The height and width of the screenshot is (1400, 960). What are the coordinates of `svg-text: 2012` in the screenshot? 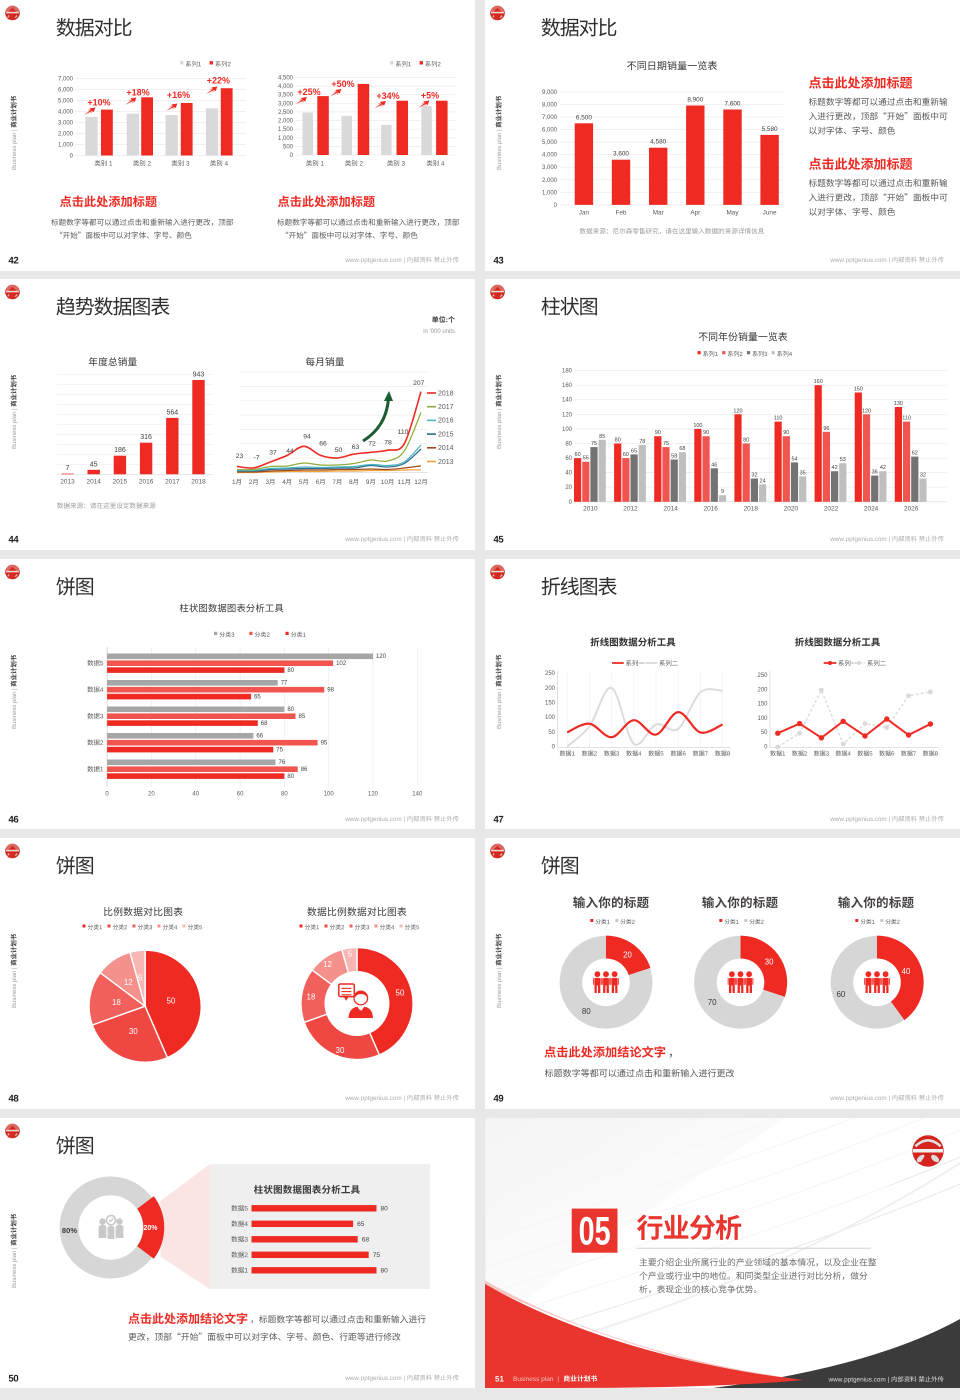 It's located at (631, 509).